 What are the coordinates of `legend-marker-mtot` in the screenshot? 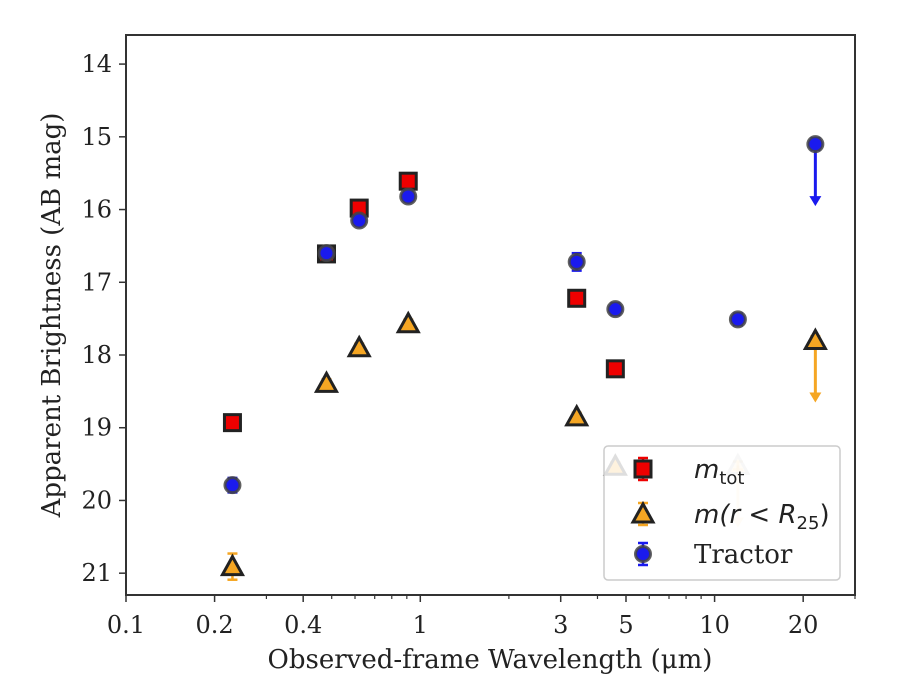 It's located at (643, 469).